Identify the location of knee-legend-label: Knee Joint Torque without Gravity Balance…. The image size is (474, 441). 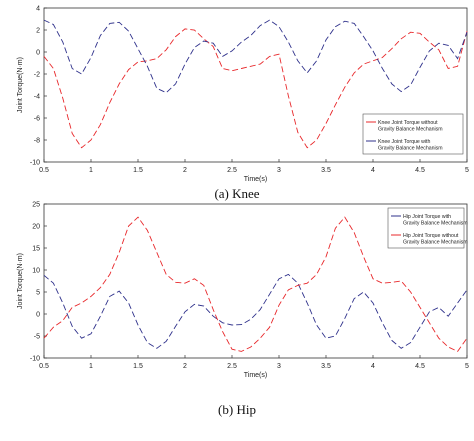
(410, 126).